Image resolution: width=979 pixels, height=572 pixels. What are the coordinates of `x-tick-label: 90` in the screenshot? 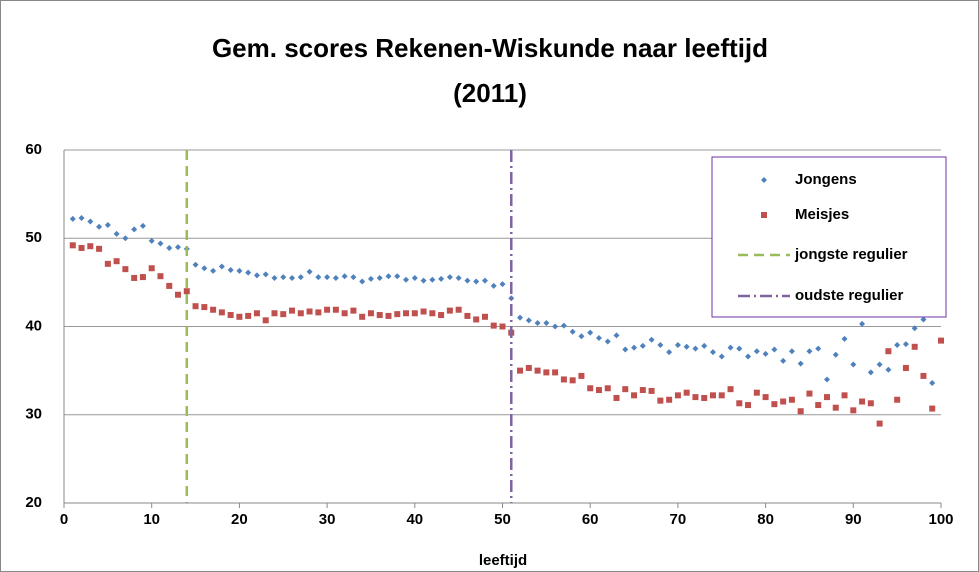 It's located at (853, 519).